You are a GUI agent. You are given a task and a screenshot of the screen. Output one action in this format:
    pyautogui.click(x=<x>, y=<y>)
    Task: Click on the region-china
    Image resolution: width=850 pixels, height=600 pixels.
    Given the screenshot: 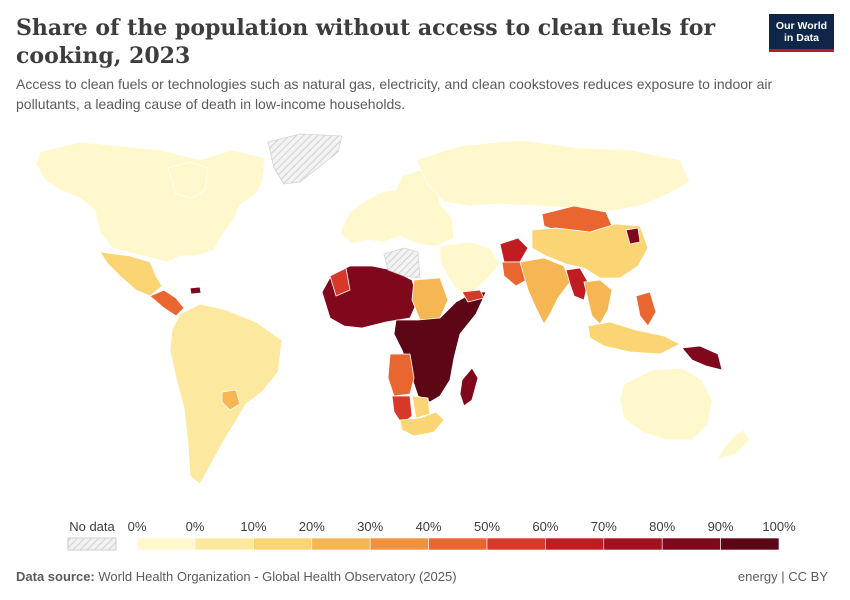 What is the action you would take?
    pyautogui.click(x=590, y=251)
    